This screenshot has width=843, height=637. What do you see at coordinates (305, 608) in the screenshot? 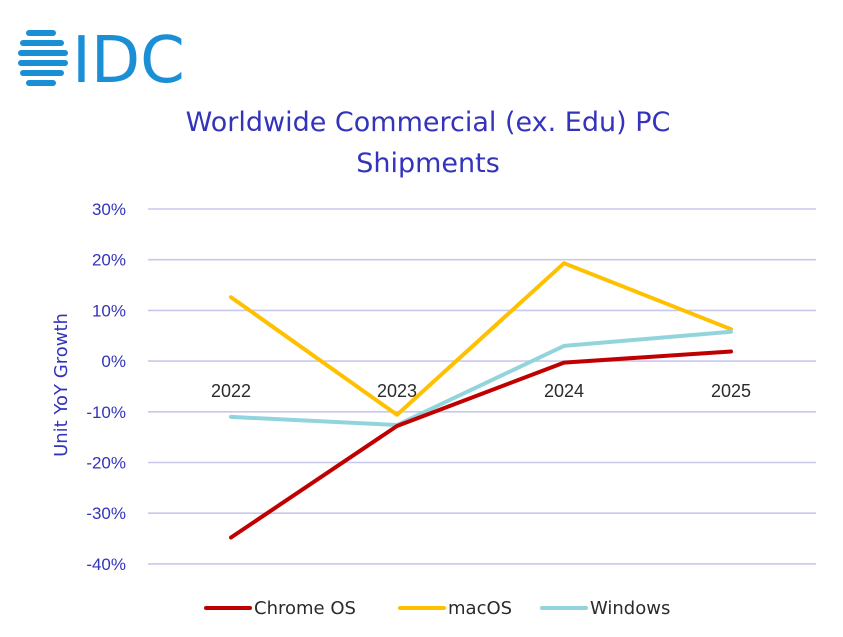
I see `legend-label: Chrome OS` at bounding box center [305, 608].